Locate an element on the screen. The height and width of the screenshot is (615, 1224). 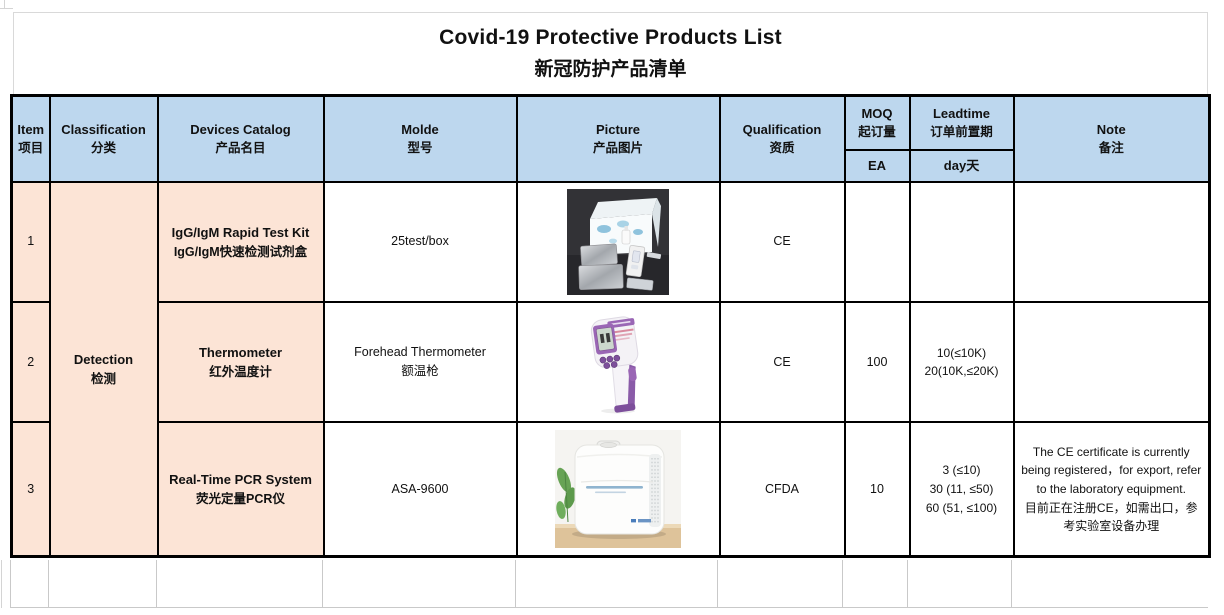
cell-moq-3: 10 is located at coordinates (877, 489).